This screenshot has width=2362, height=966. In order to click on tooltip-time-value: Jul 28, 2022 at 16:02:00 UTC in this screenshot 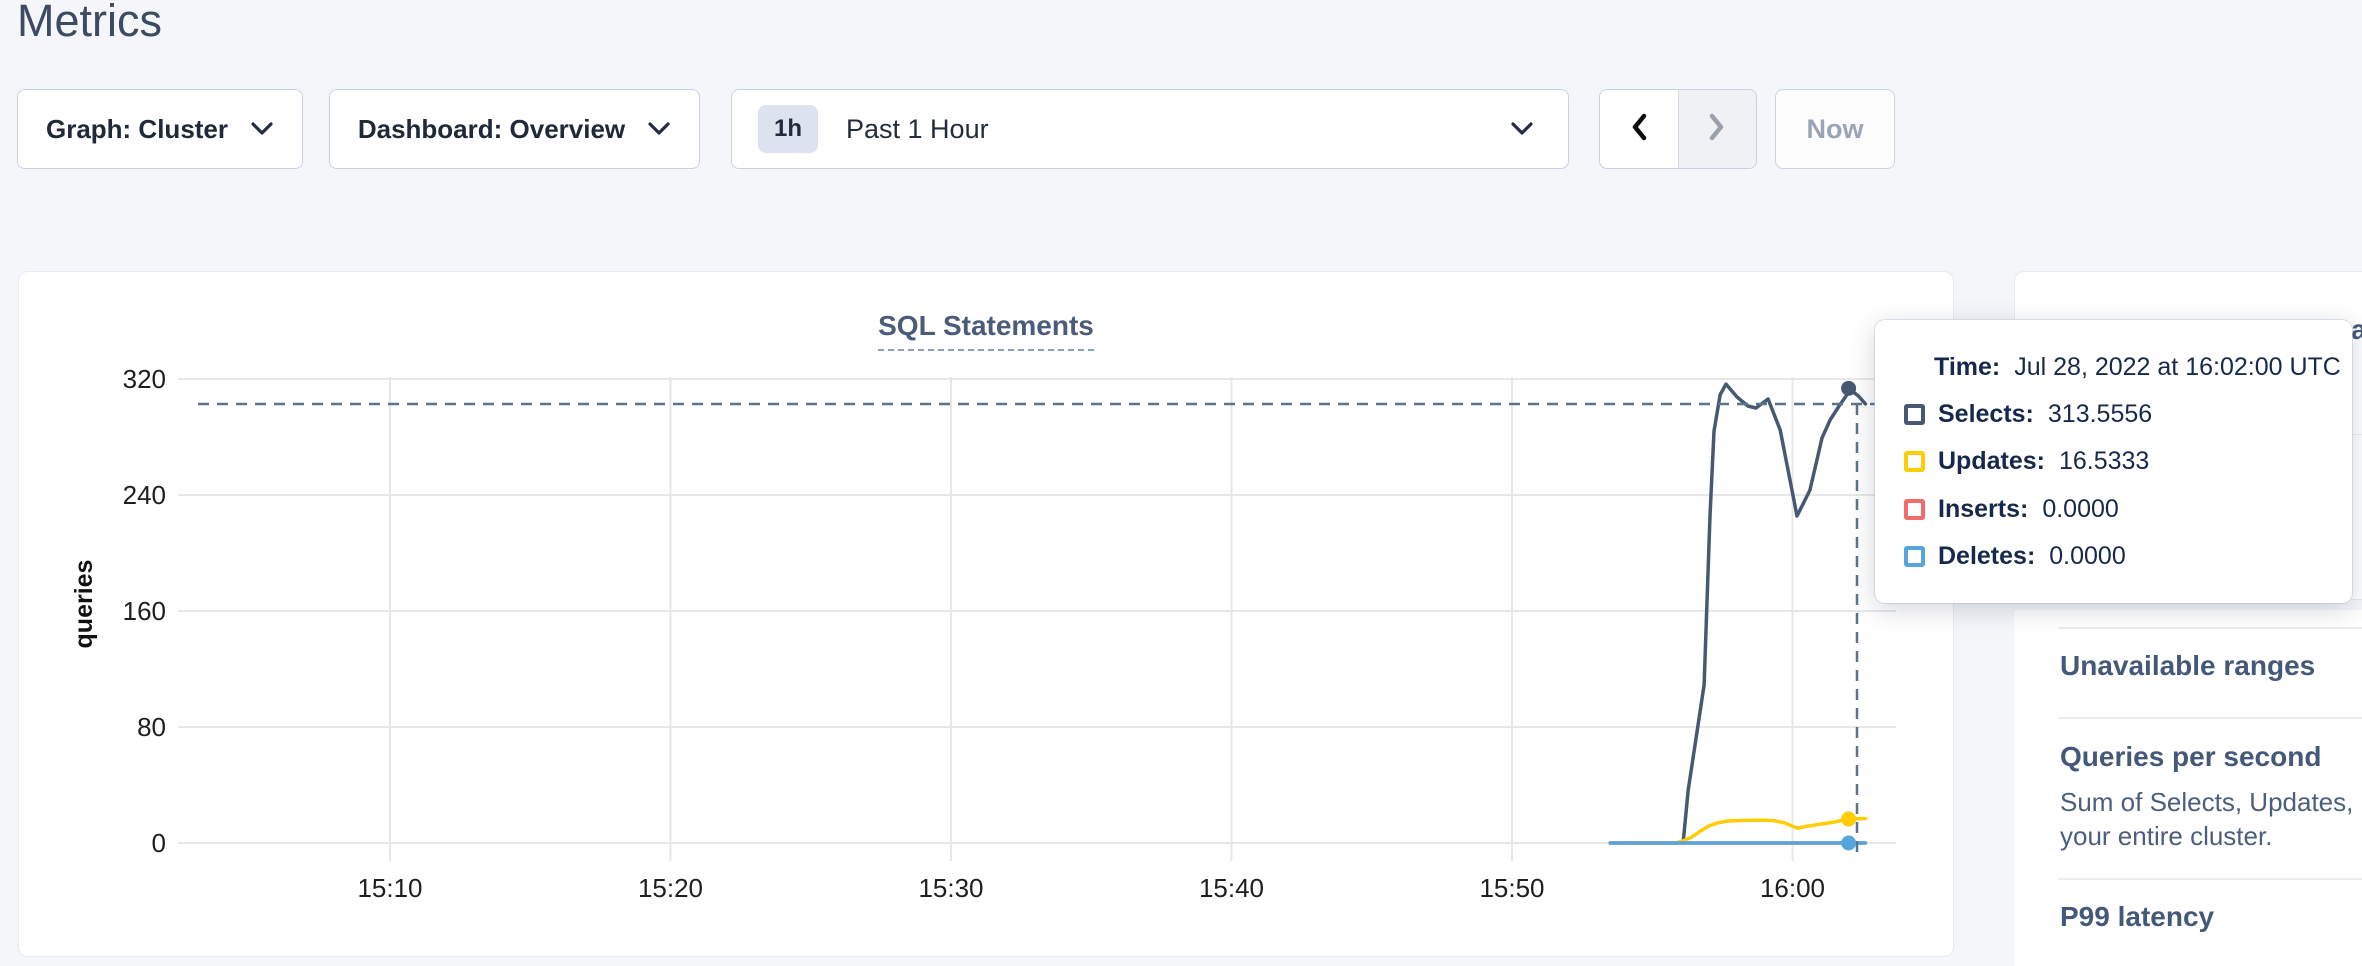, I will do `click(2177, 366)`.